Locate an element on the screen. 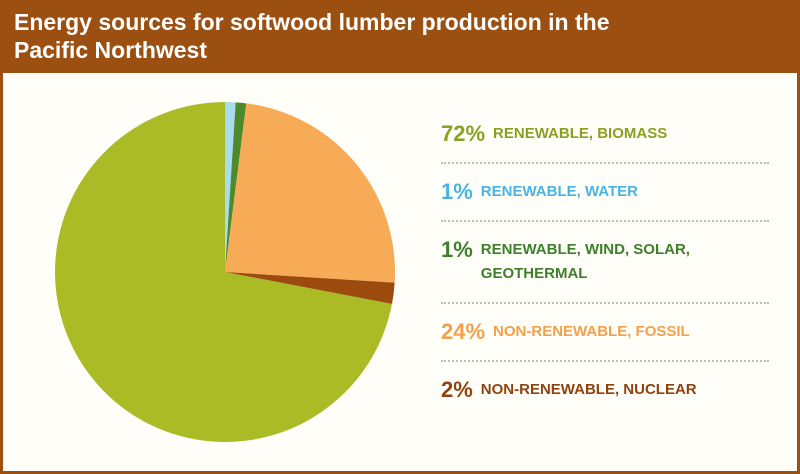 Image resolution: width=800 pixels, height=474 pixels. legend-label: RENEWABLE, WIND, SOLAR, GEOTHERMAL is located at coordinates (585, 261).